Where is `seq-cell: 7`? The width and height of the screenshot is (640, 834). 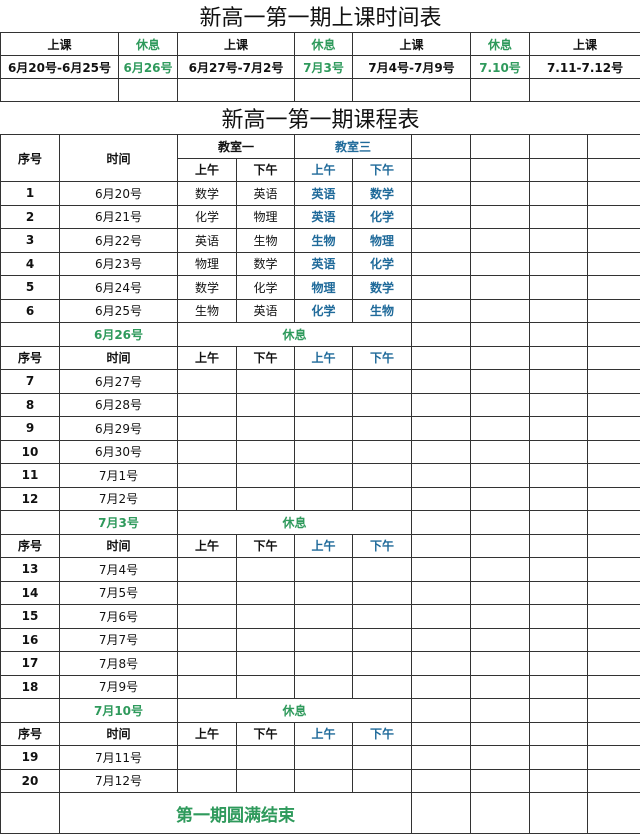 seq-cell: 7 is located at coordinates (30, 382).